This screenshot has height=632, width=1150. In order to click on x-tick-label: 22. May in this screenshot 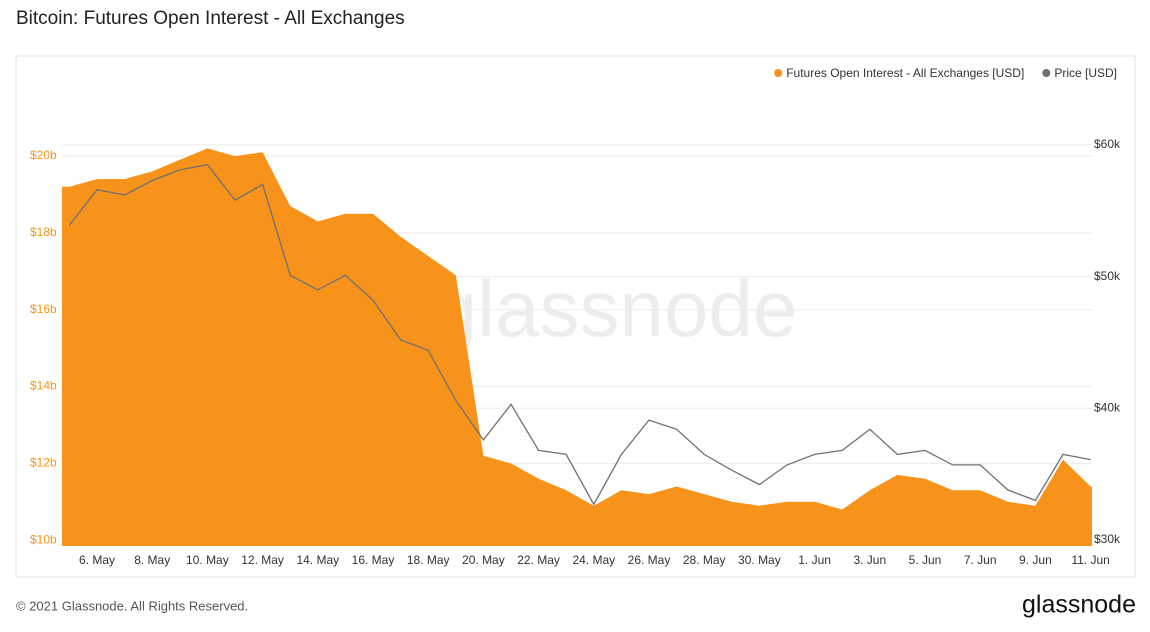, I will do `click(538, 560)`.